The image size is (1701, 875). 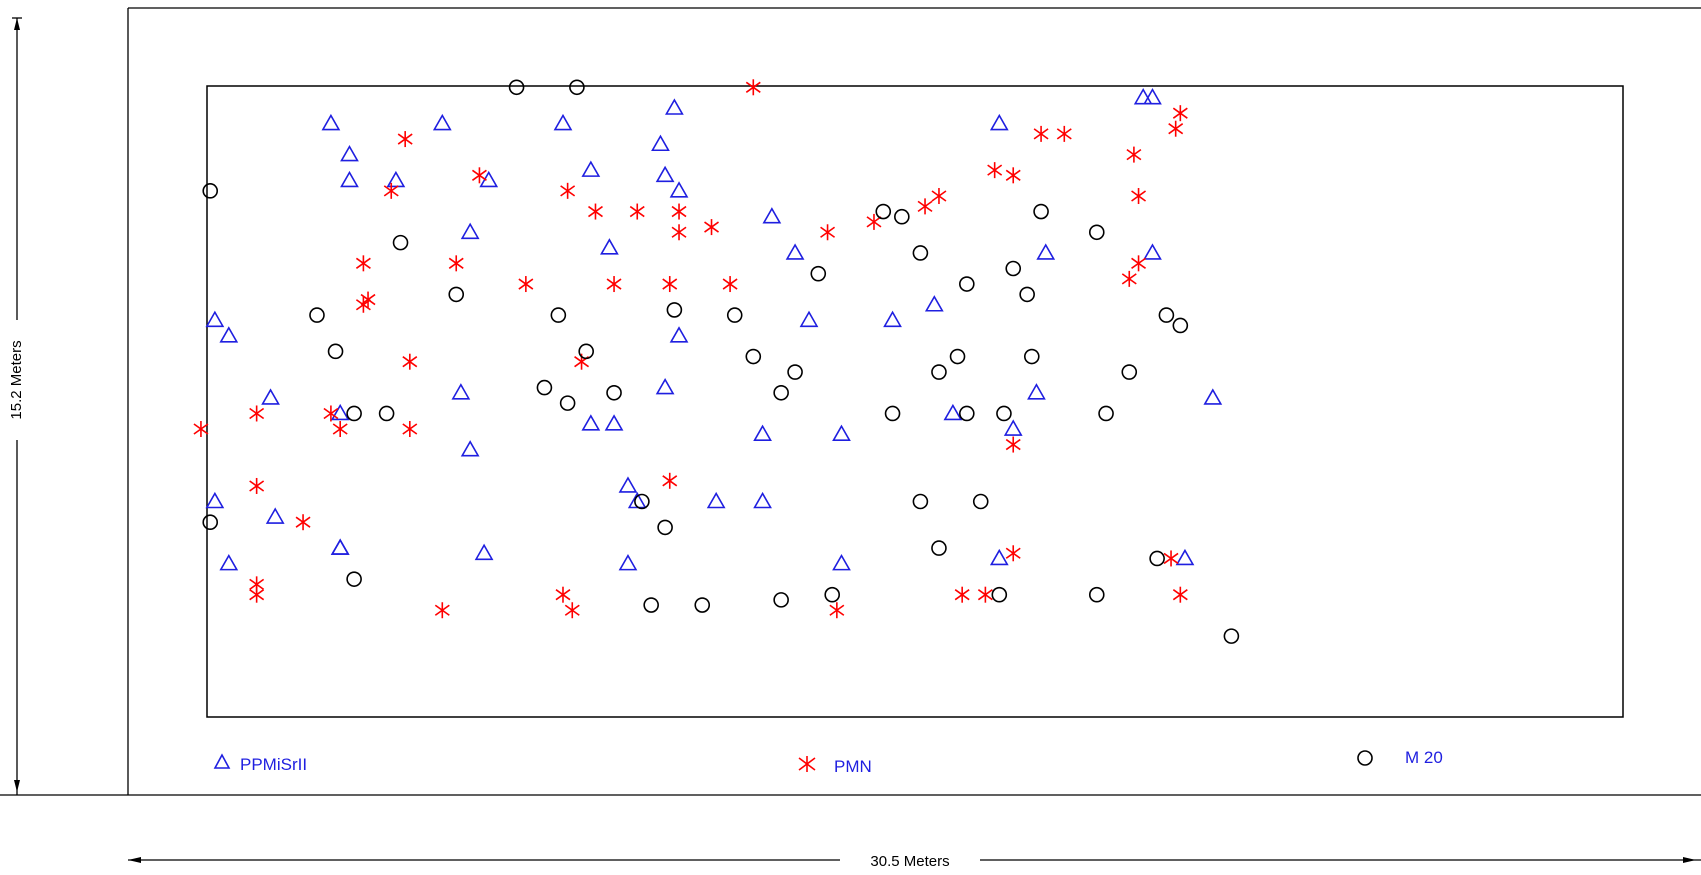 What do you see at coordinates (1400, 757) in the screenshot?
I see `legend-circle: M 20` at bounding box center [1400, 757].